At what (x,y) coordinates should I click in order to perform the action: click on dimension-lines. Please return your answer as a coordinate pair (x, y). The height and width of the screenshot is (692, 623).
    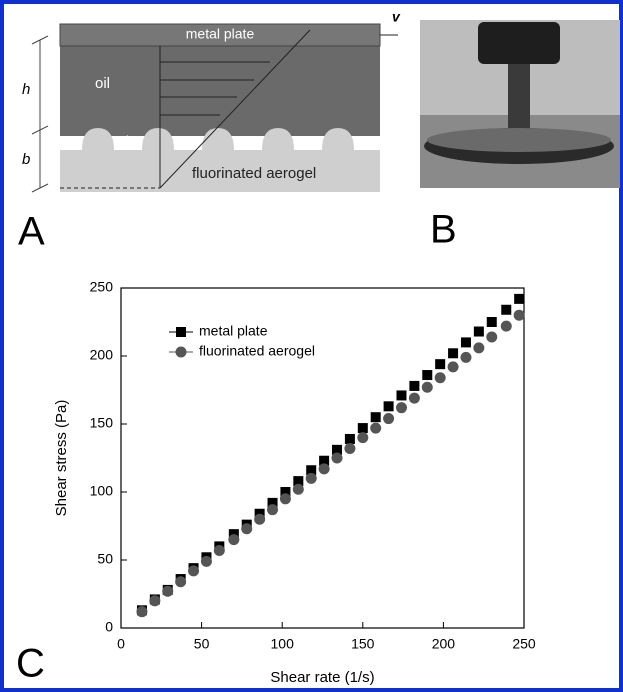
    Looking at the image, I should click on (40, 114).